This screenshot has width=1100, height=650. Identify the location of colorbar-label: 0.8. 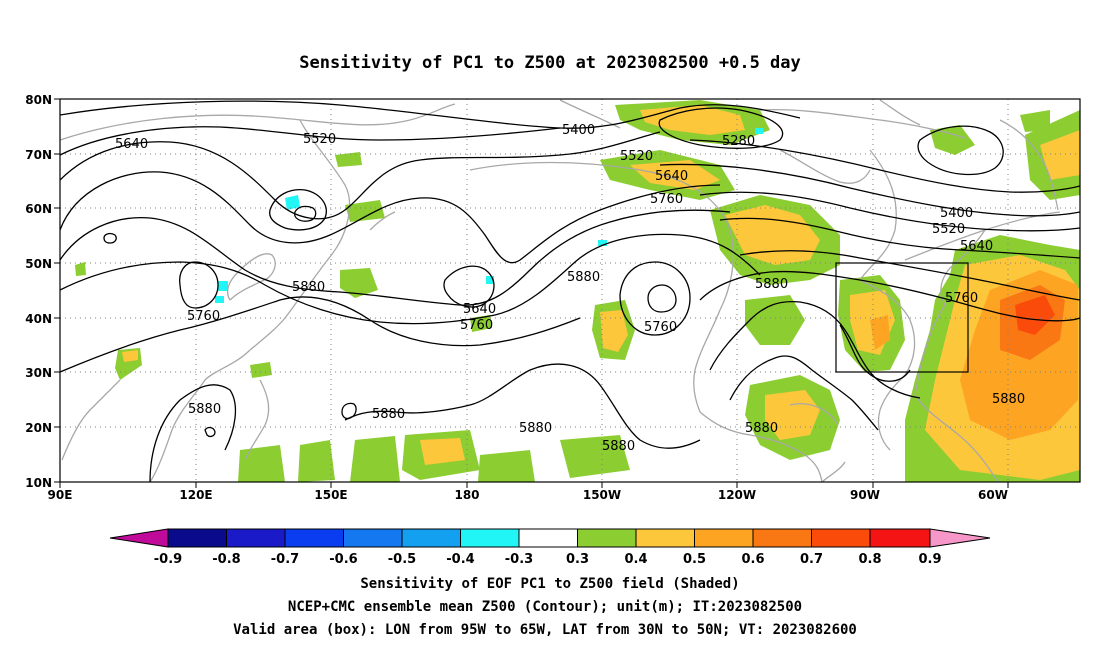
(869, 559).